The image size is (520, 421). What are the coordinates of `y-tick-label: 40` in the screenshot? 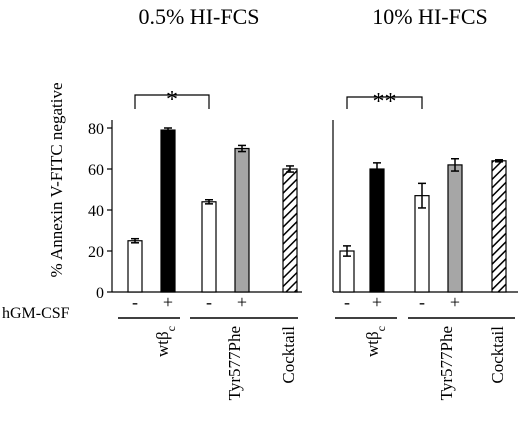 It's located at (96, 211).